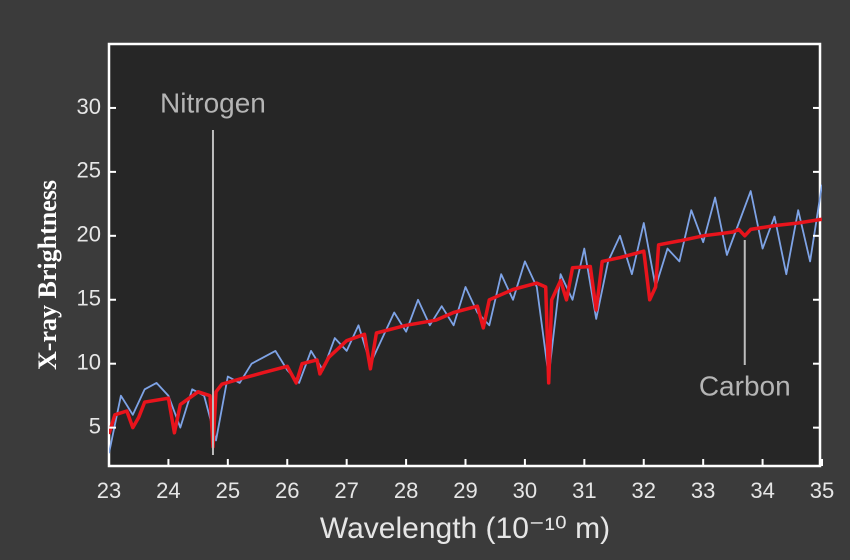  What do you see at coordinates (89, 298) in the screenshot?
I see `y-tick-label: 15` at bounding box center [89, 298].